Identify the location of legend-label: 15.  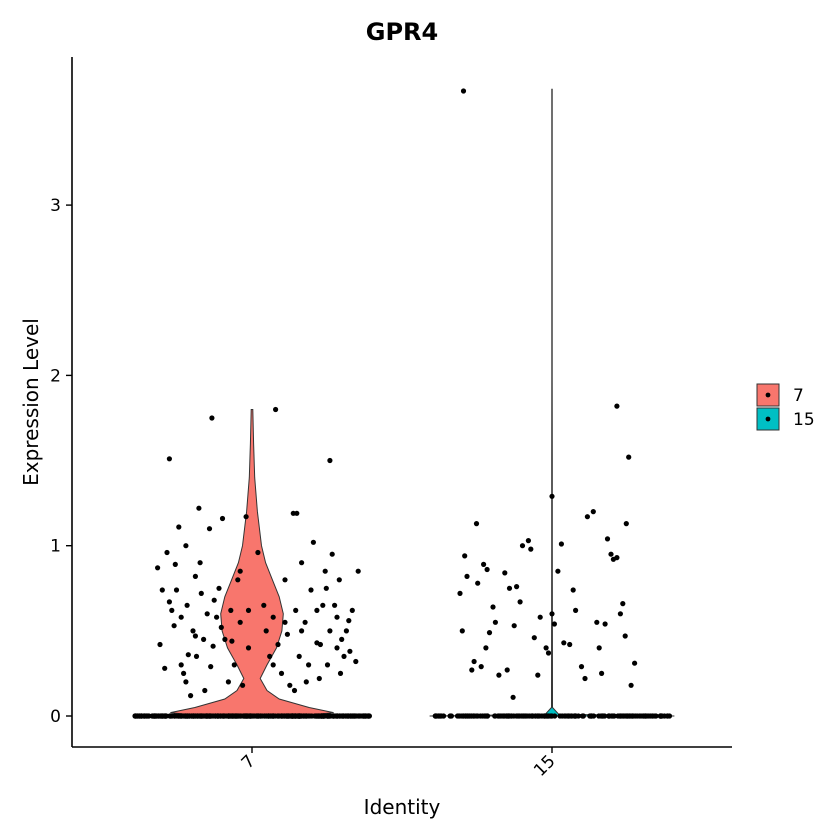
(804, 420).